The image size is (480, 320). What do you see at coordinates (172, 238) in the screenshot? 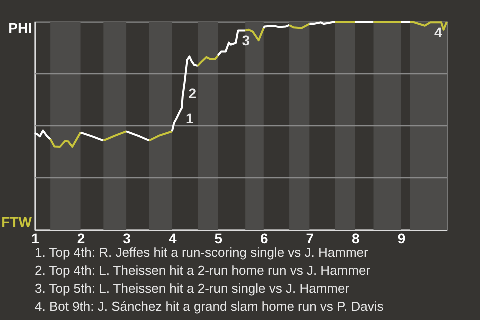
I see `x-tick-label: 4` at bounding box center [172, 238].